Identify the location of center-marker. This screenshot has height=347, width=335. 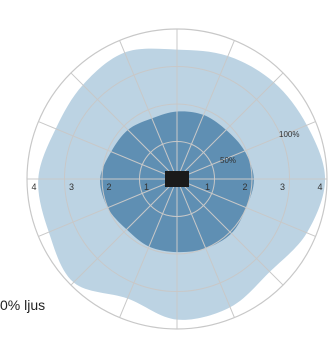
(177, 179).